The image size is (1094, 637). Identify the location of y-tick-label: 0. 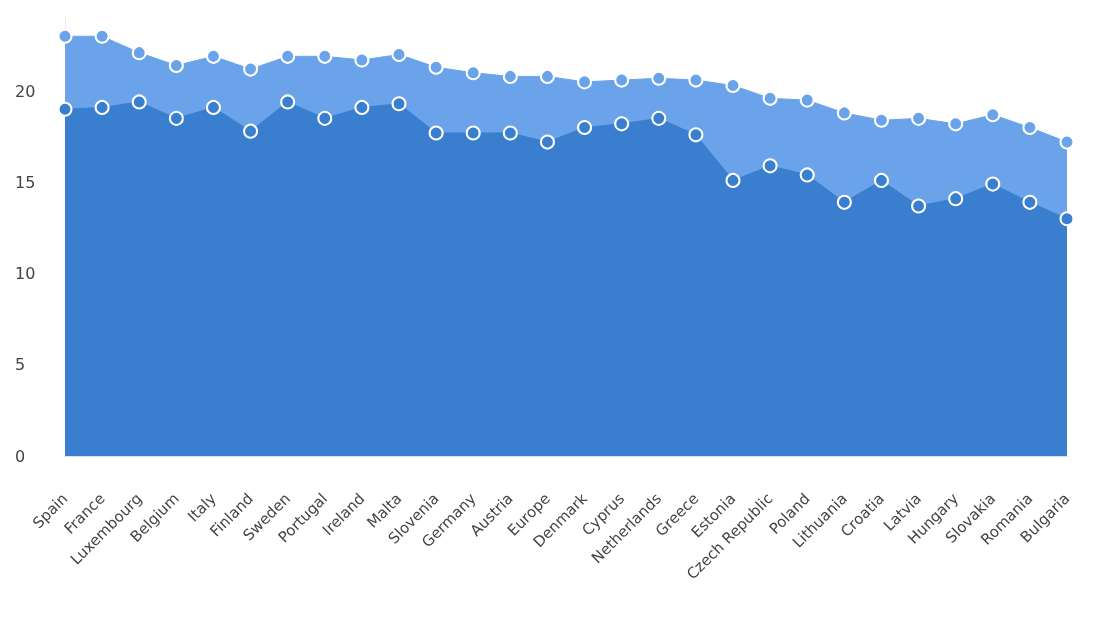
(20, 456).